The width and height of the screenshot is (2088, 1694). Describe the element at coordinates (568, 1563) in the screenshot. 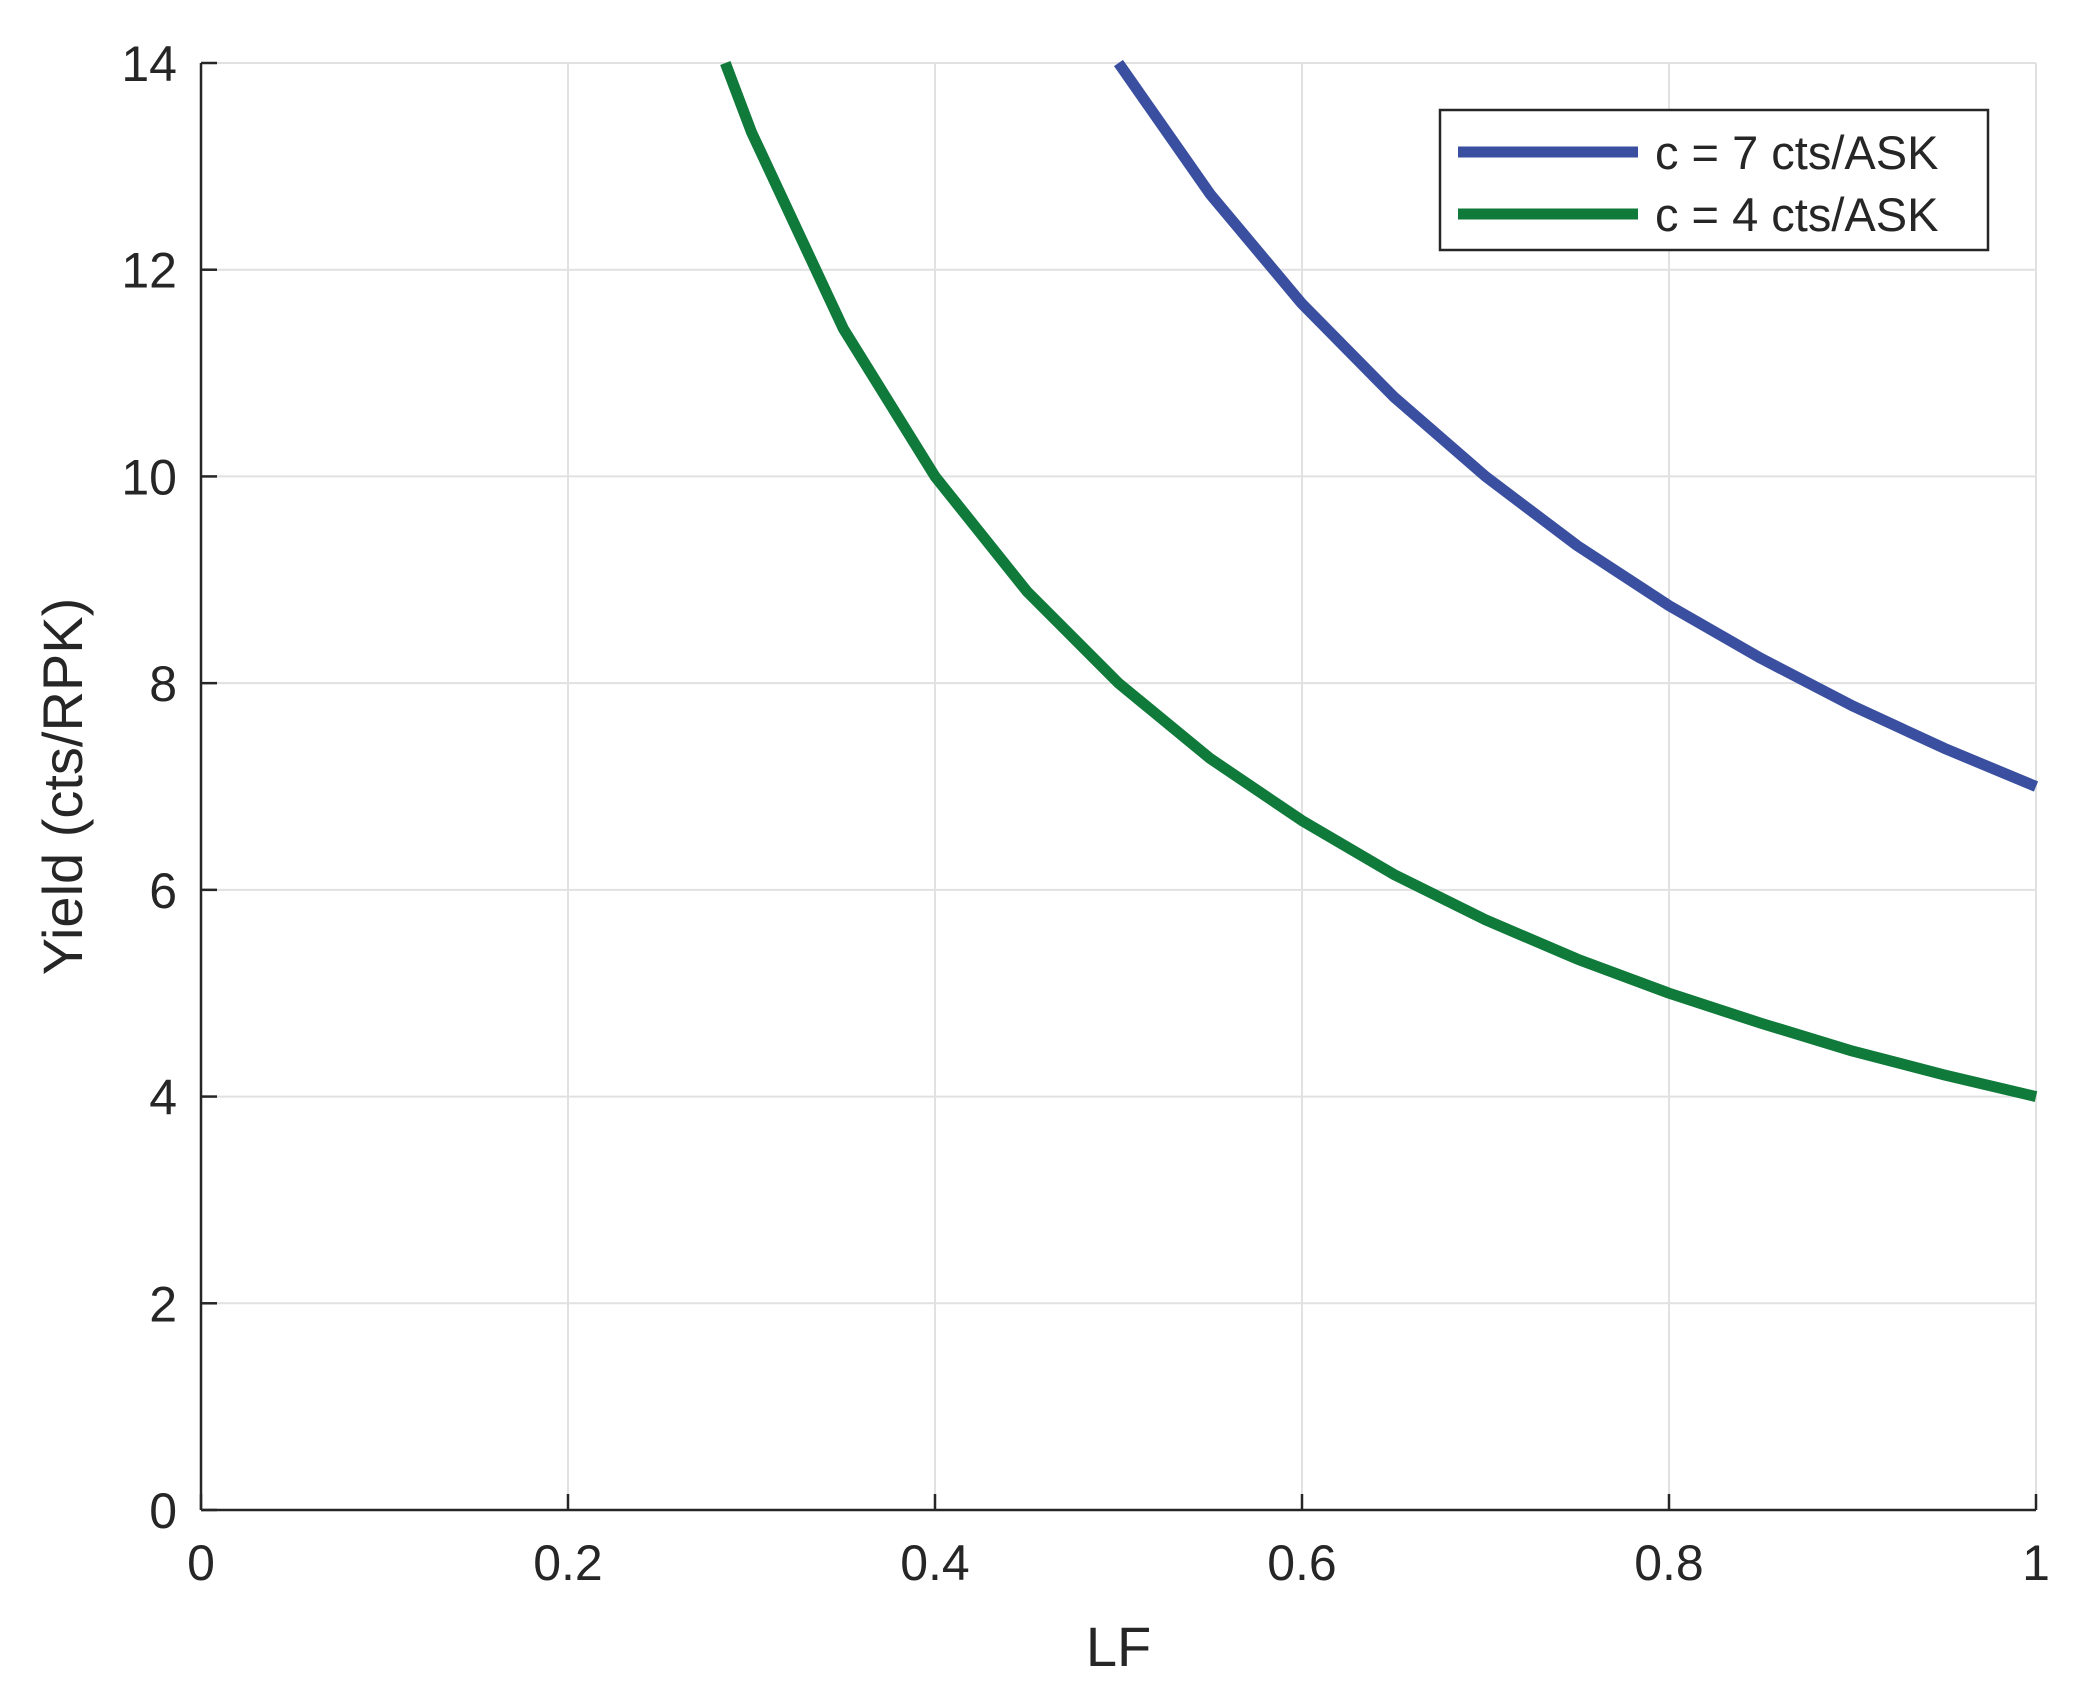

I see `x-tick-label: 0.2` at that location.